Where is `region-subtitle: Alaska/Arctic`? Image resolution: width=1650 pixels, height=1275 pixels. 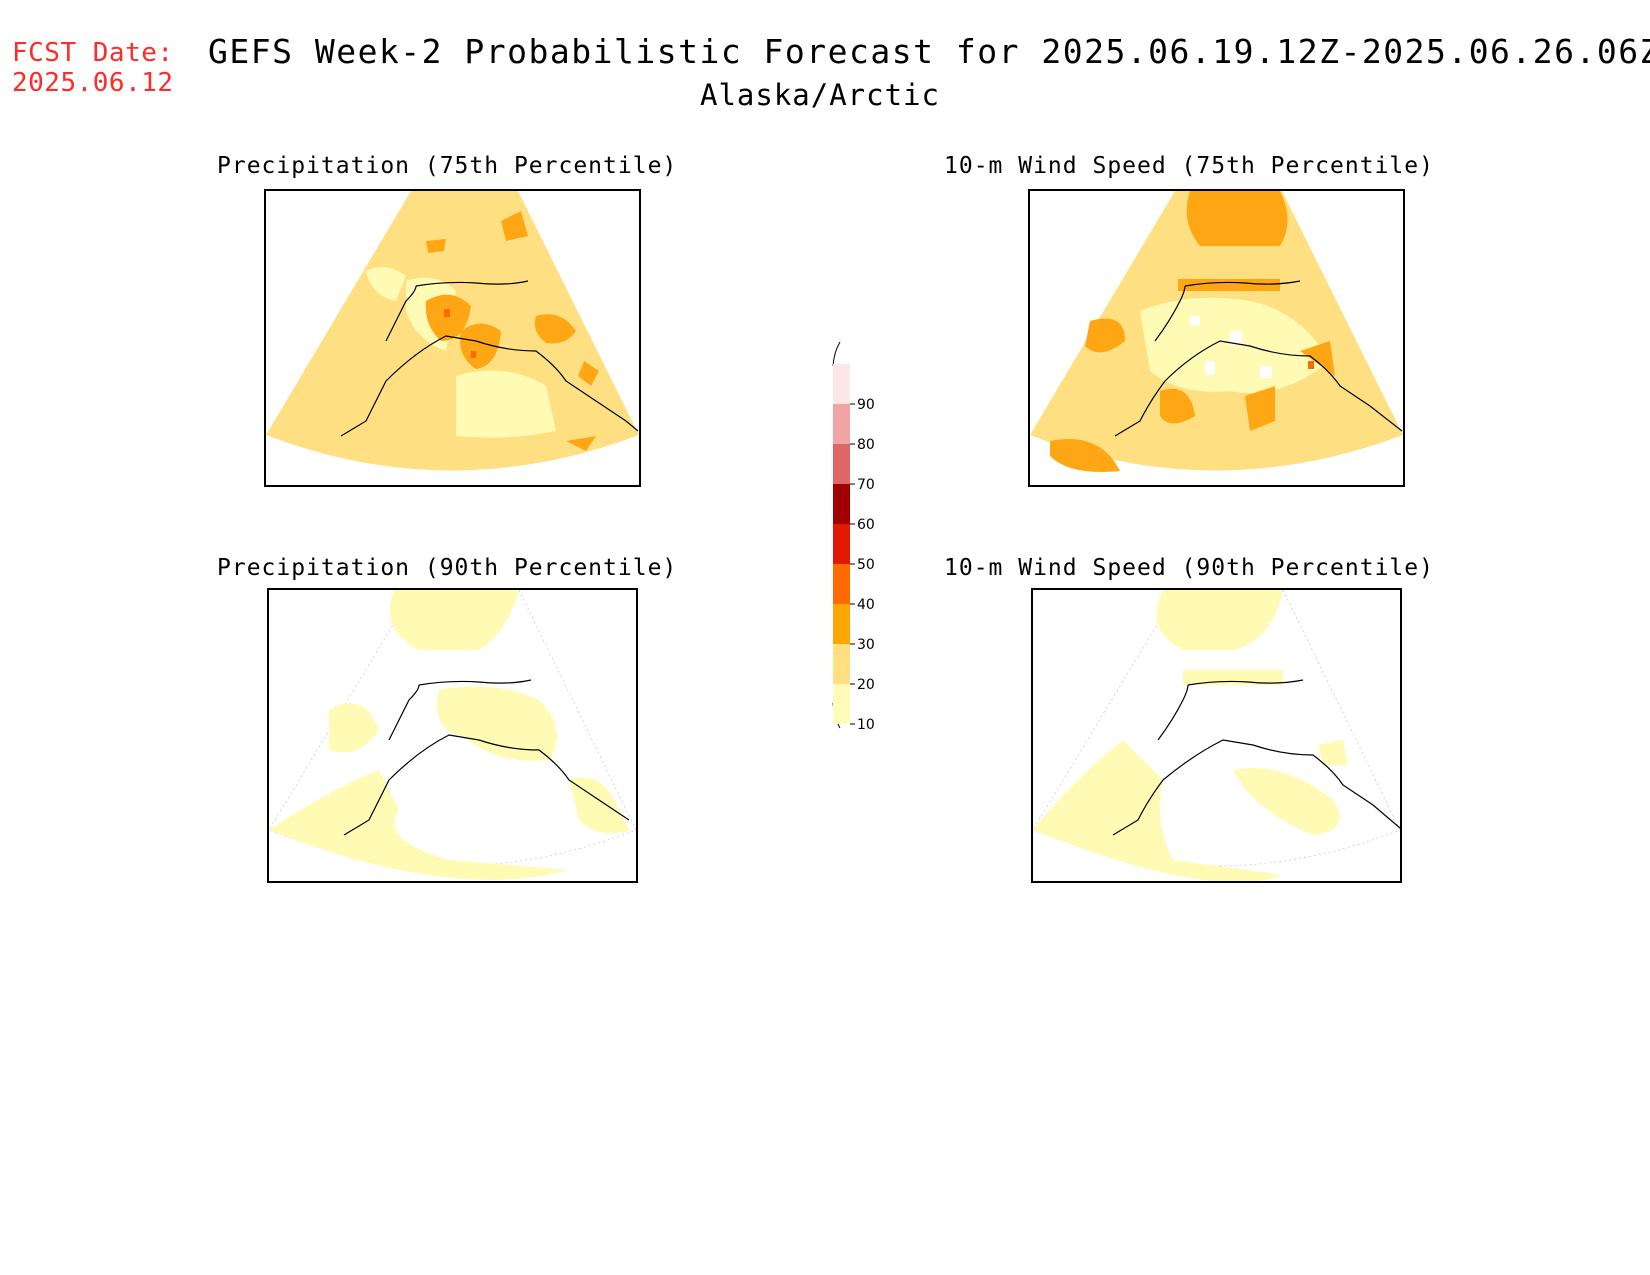 region-subtitle: Alaska/Arctic is located at coordinates (820, 95).